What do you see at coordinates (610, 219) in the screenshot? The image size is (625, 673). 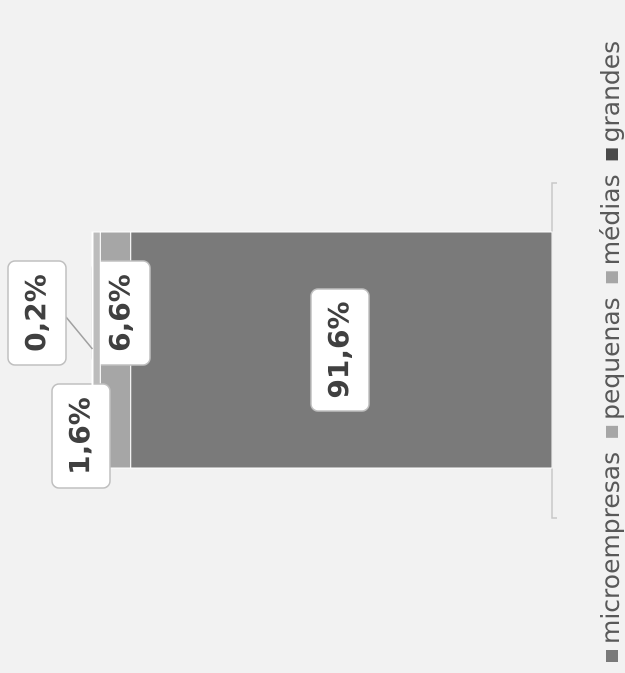 I see `legend-label: médias` at bounding box center [610, 219].